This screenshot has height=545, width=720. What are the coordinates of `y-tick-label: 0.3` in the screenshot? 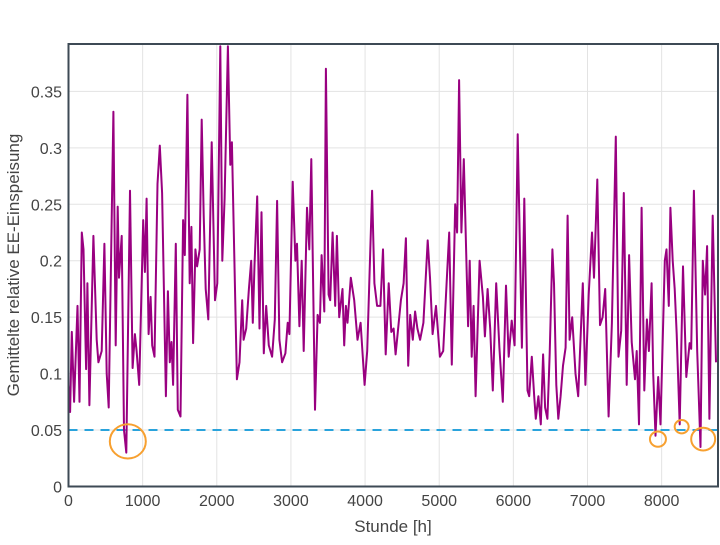 It's located at (51, 149).